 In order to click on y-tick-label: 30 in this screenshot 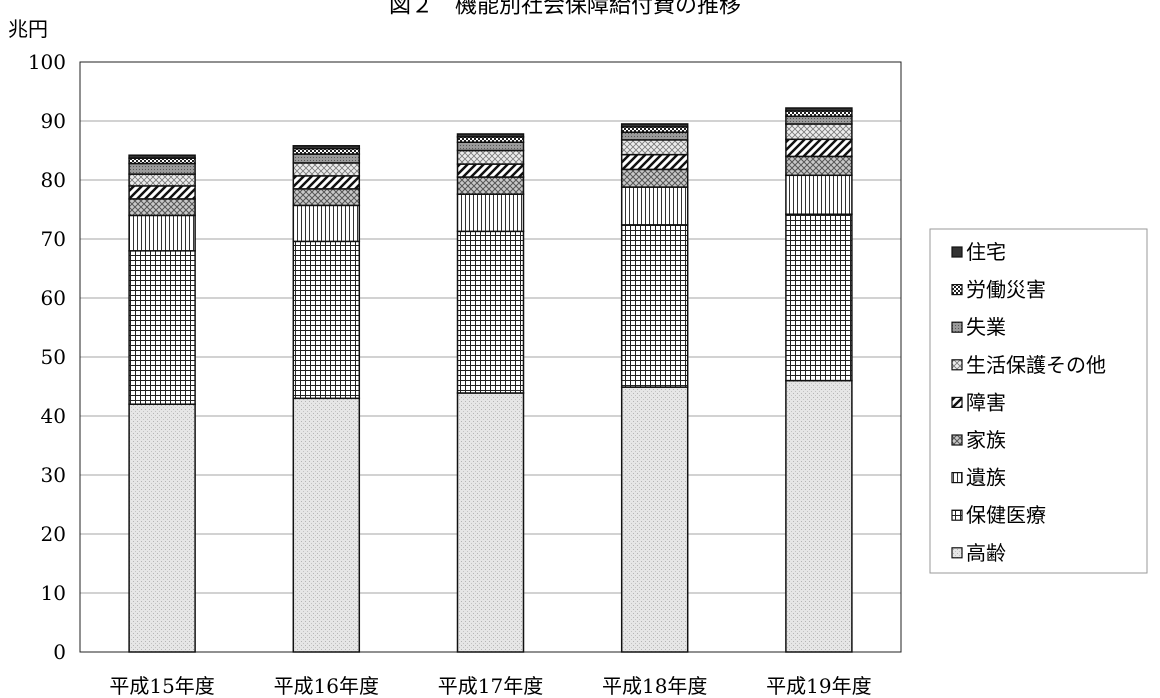, I will do `click(53, 475)`.